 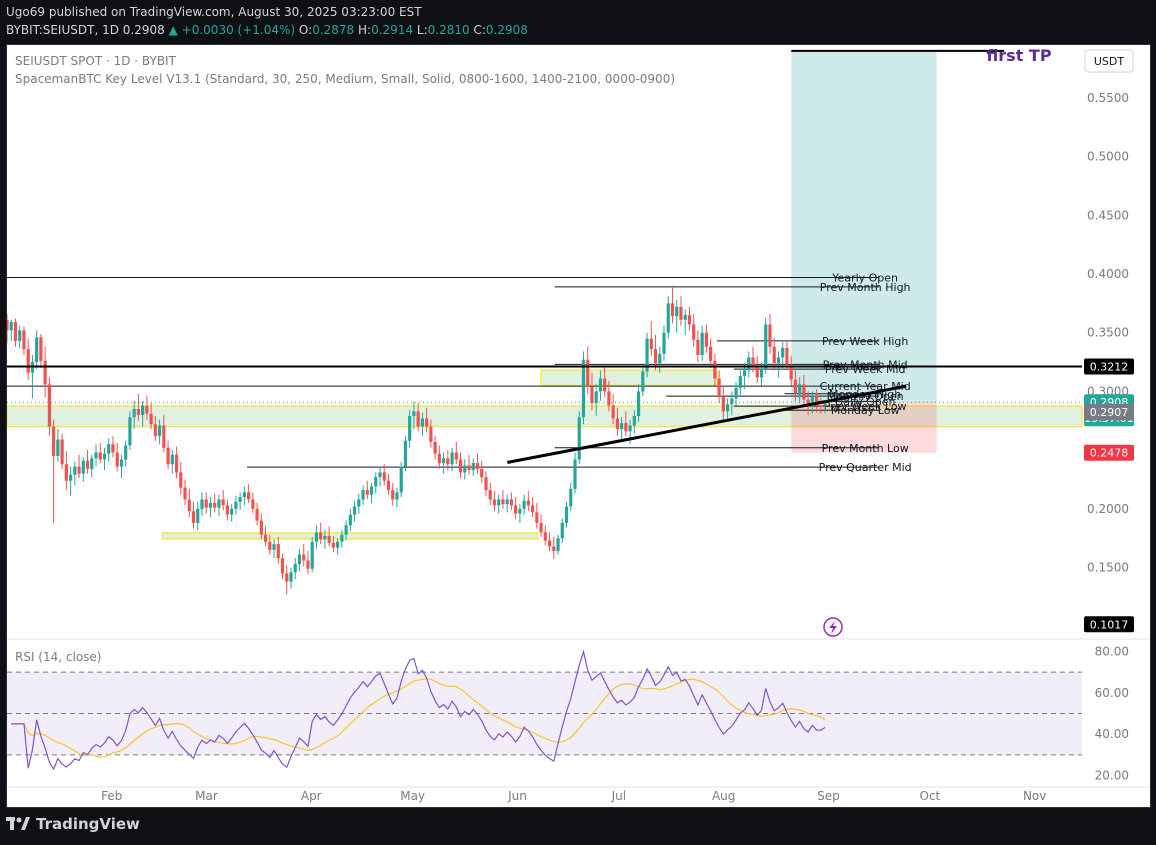 I want to click on price-badge: 0.3212, so click(x=1109, y=366).